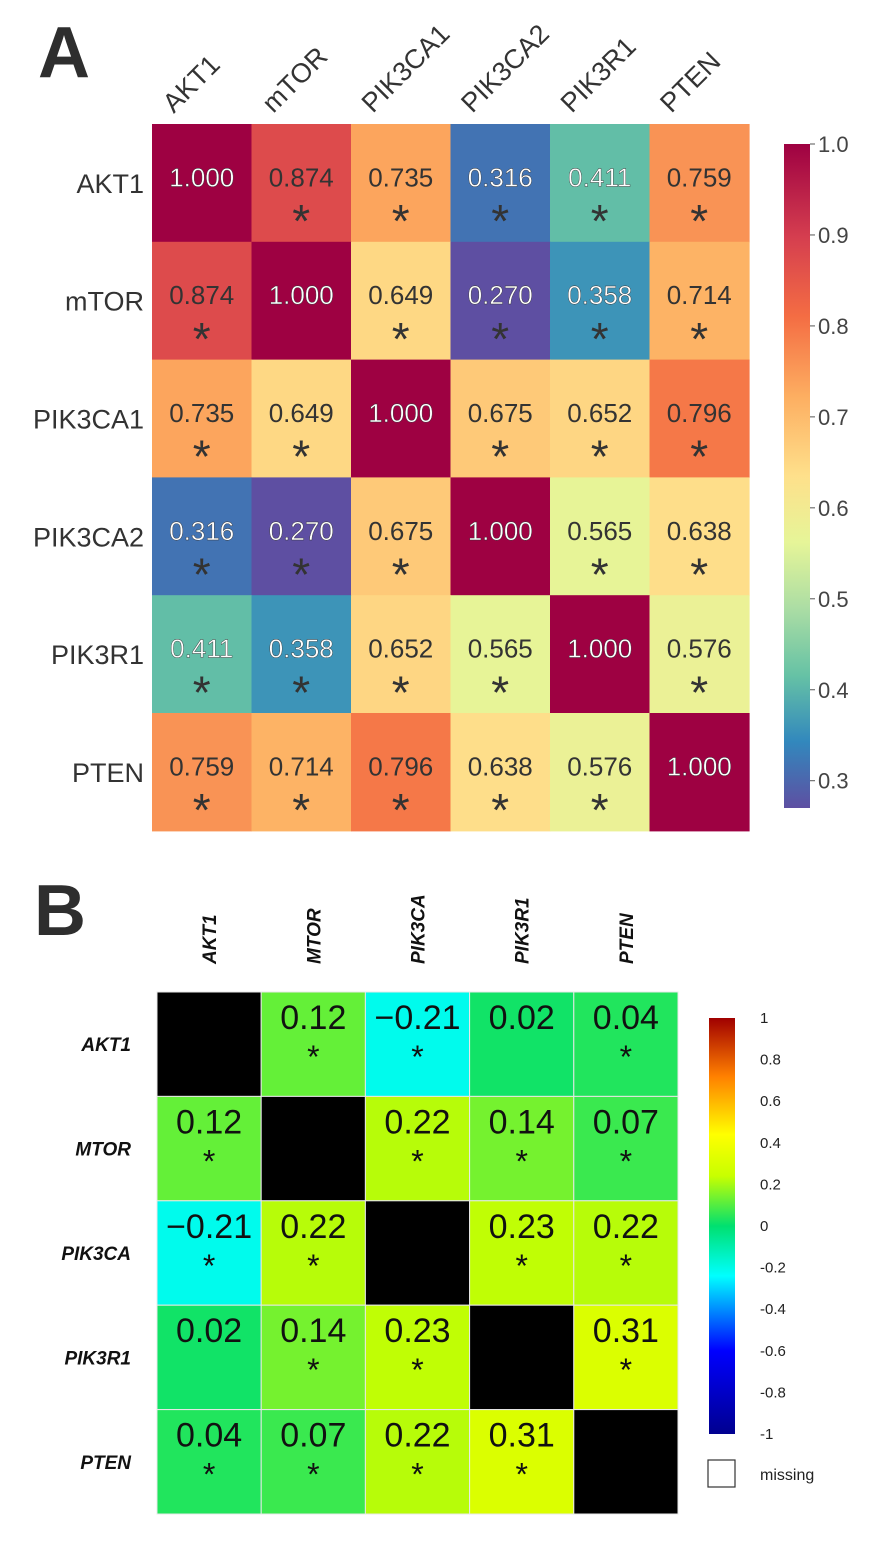 Image resolution: width=870 pixels, height=1543 pixels. What do you see at coordinates (106, 1463) in the screenshot?
I see `row-label: PTEN` at bounding box center [106, 1463].